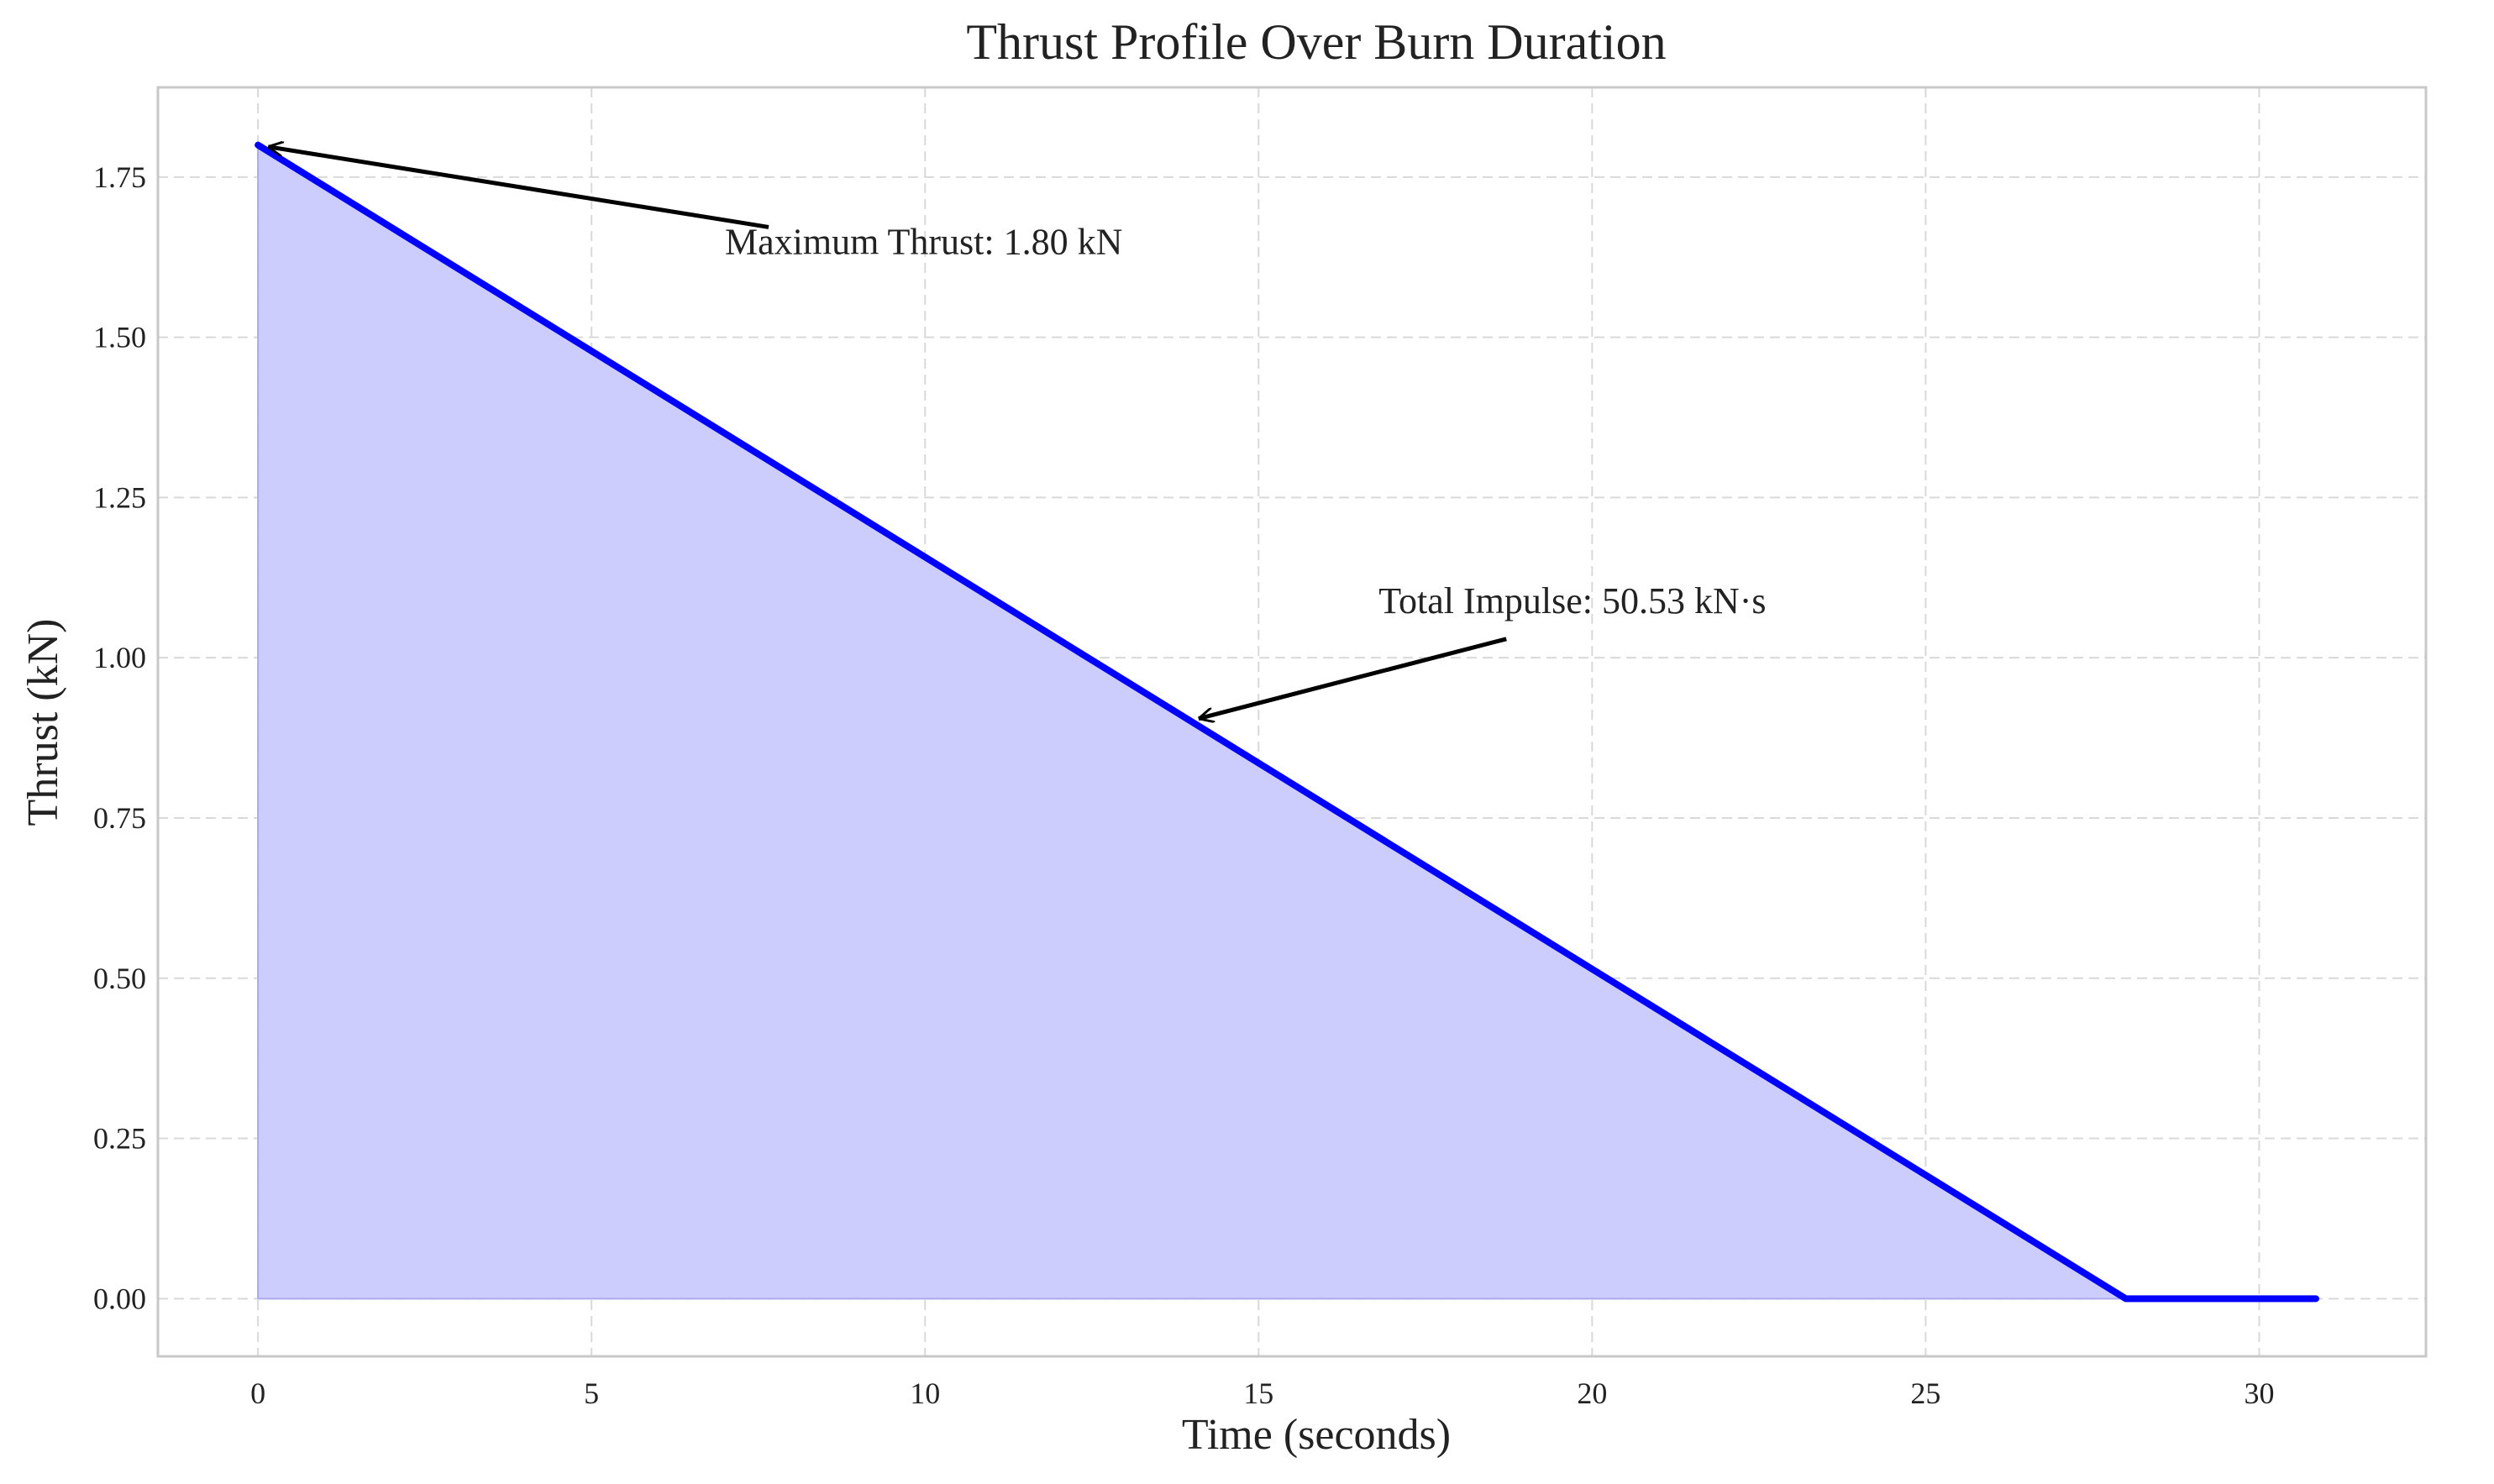  What do you see at coordinates (43, 723) in the screenshot?
I see `y-axis-label: Thrust (kN)` at bounding box center [43, 723].